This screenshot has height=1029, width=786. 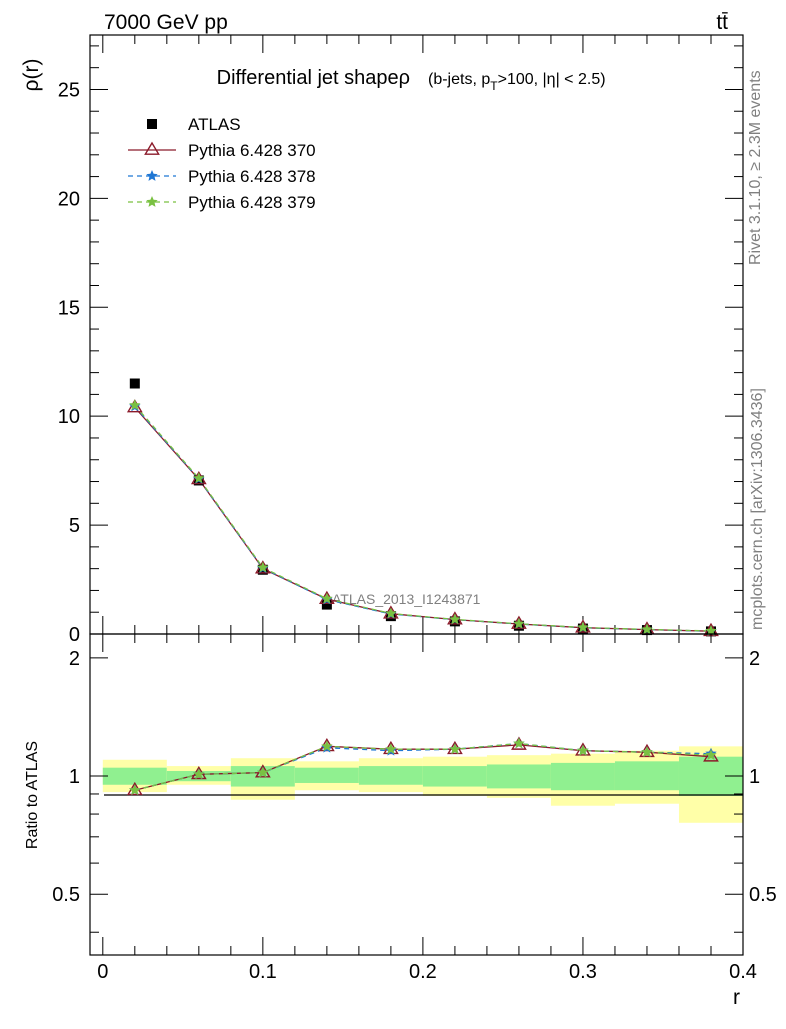 I want to click on legend-label: Pythia 6.428 379, so click(x=252, y=202).